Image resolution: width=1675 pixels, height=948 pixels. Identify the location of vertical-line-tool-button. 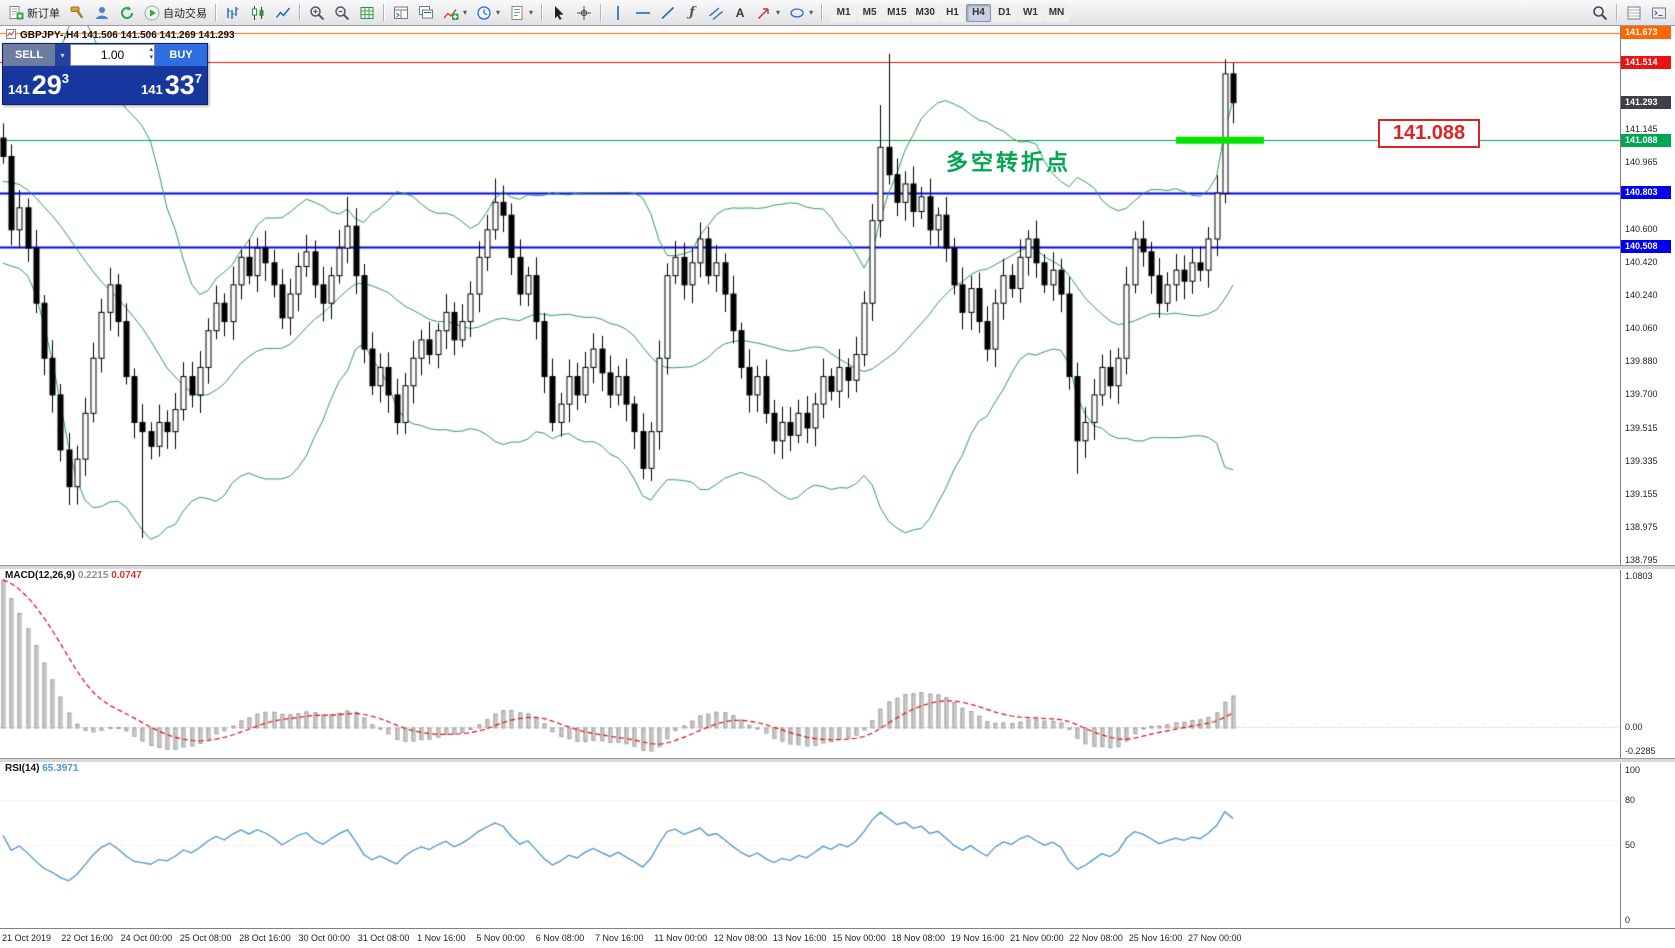
(618, 13).